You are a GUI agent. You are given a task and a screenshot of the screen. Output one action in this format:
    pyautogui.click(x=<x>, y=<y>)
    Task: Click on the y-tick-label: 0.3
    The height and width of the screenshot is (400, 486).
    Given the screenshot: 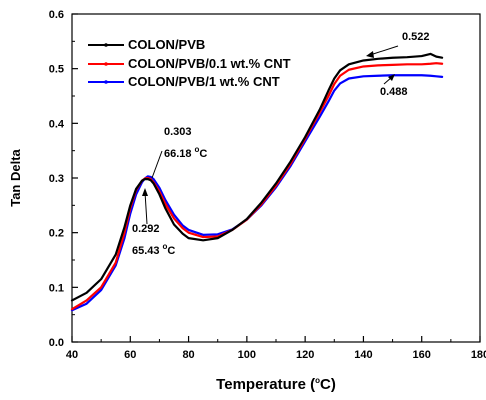 What is the action you would take?
    pyautogui.click(x=56, y=179)
    